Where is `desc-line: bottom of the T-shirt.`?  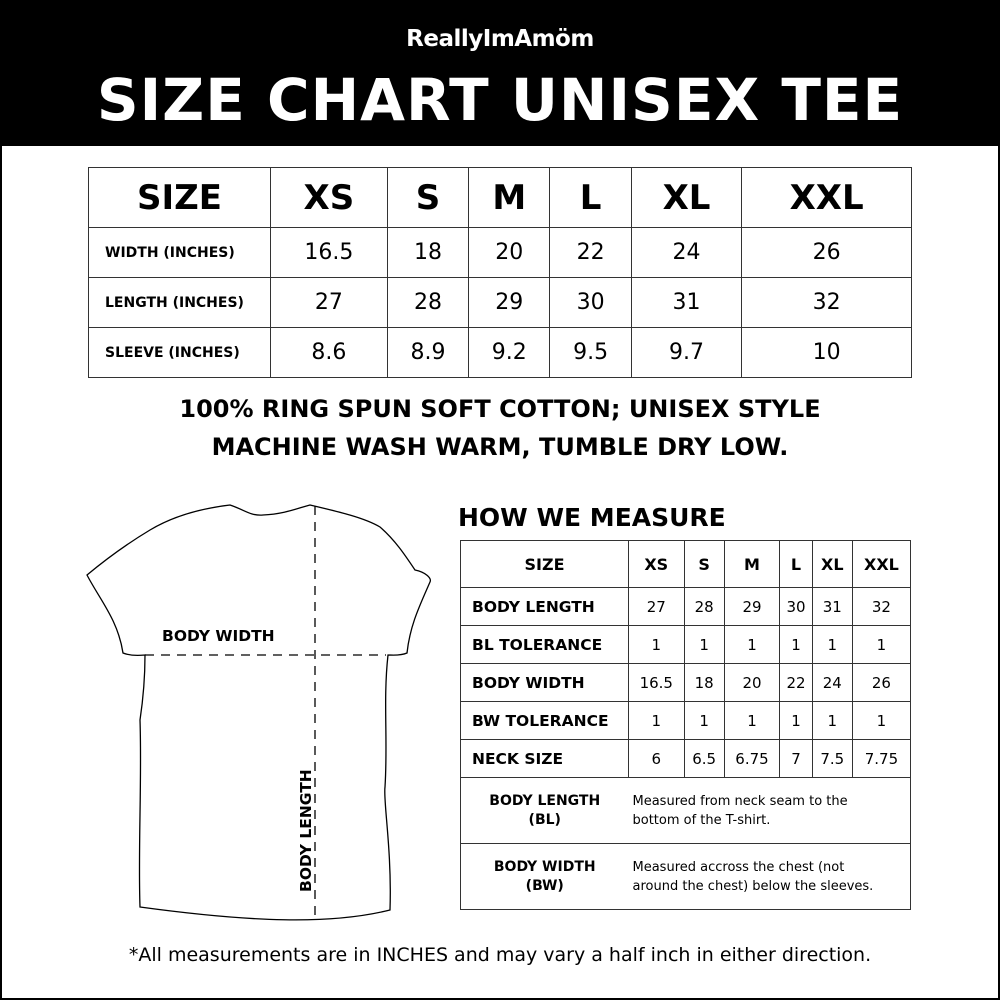 desc-line: bottom of the T-shirt. is located at coordinates (701, 820).